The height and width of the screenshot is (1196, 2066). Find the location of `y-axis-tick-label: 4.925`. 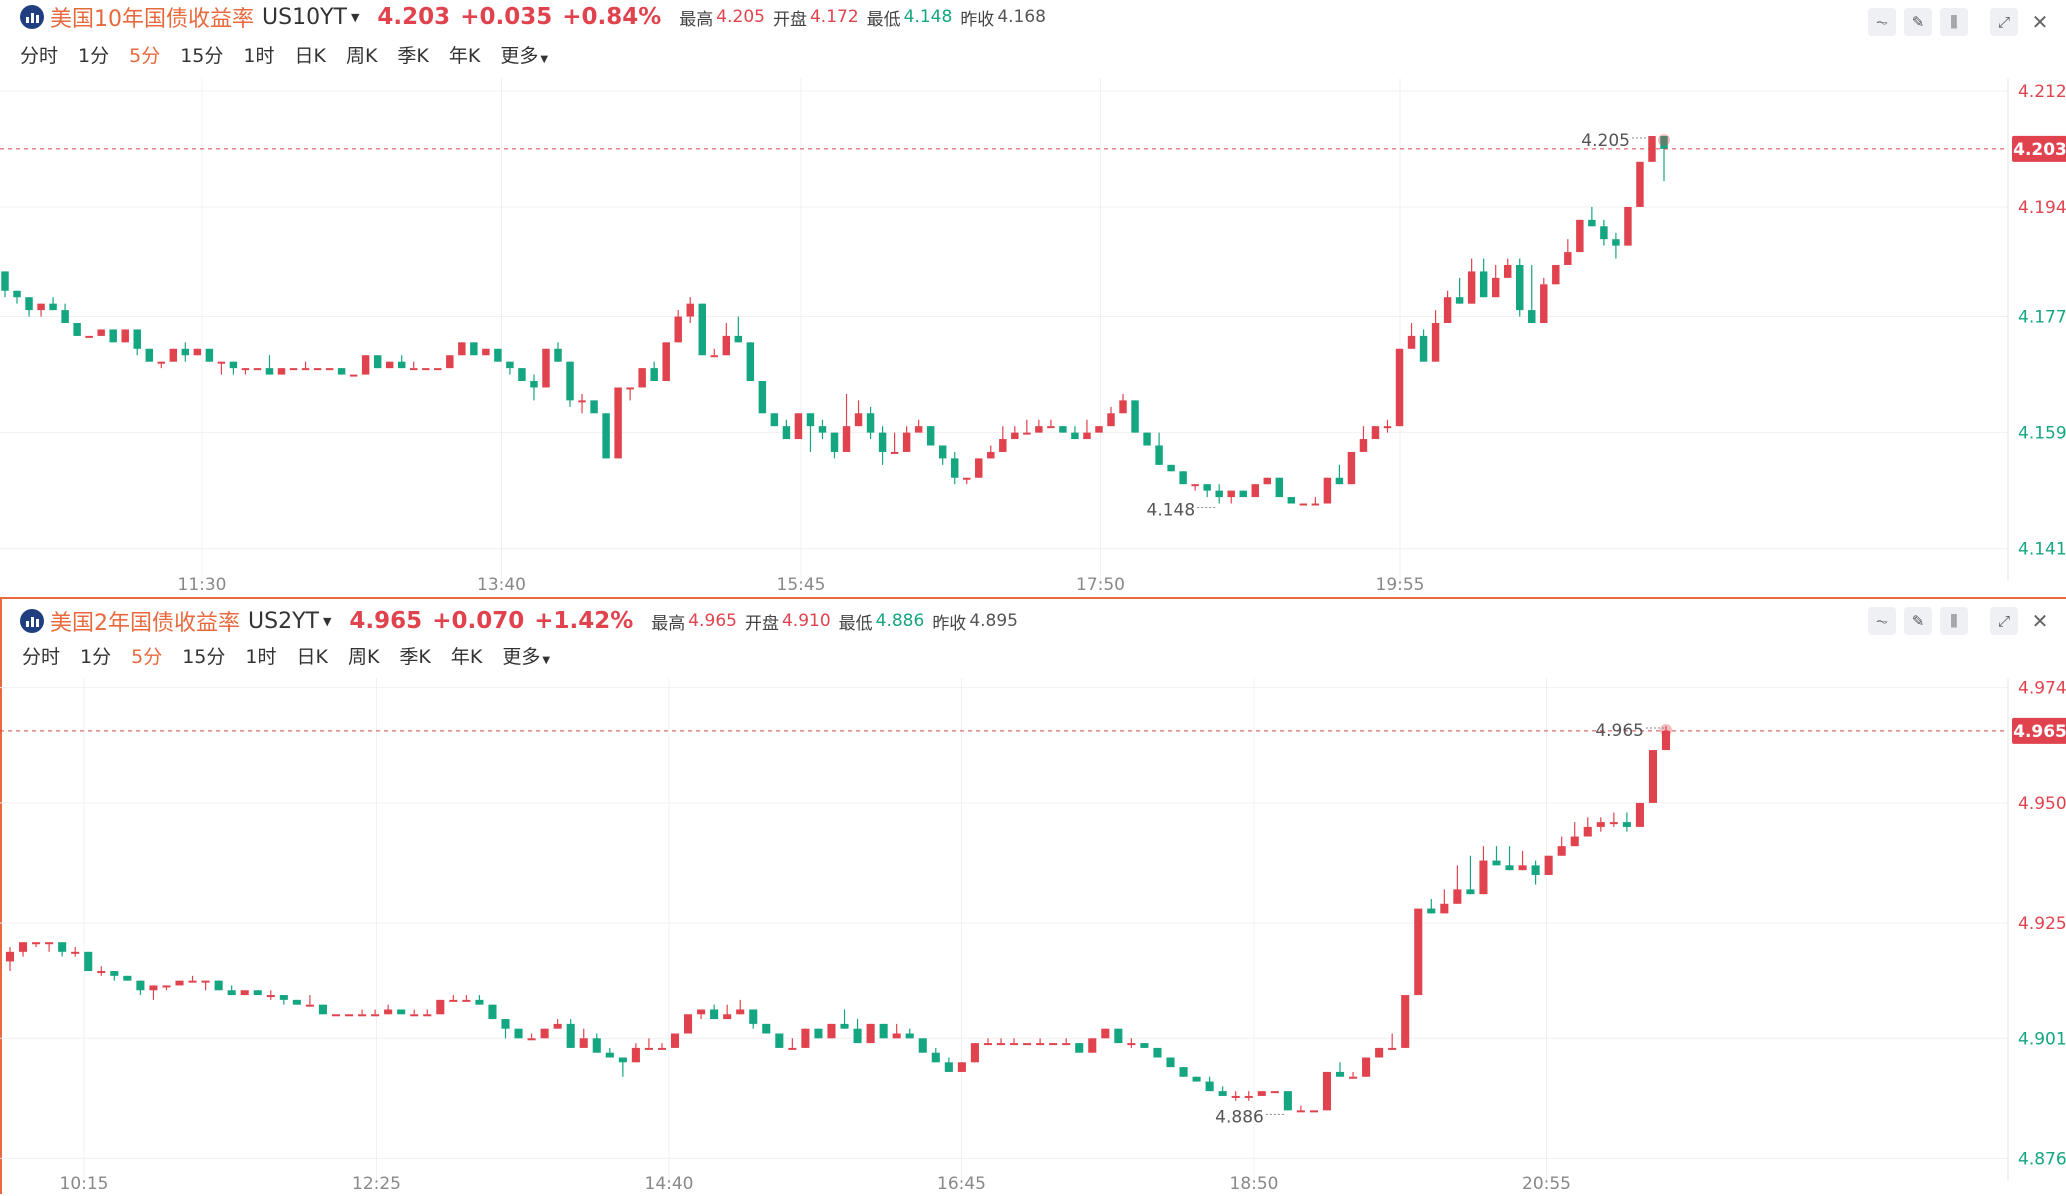

y-axis-tick-label: 4.925 is located at coordinates (2042, 924).